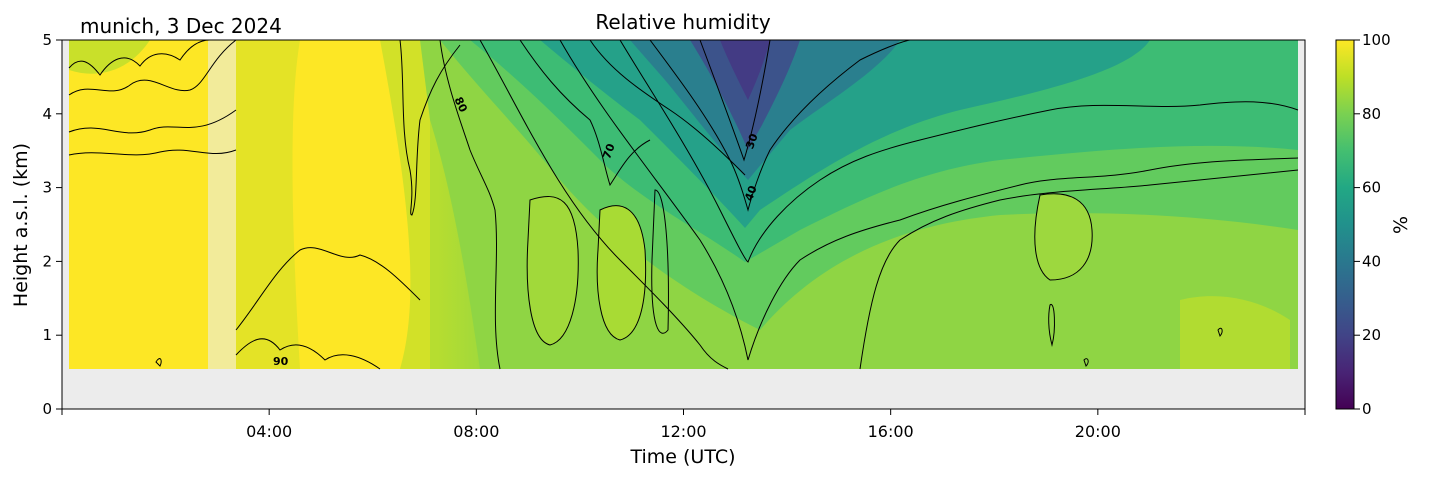 Image resolution: width=1429 pixels, height=482 pixels. Describe the element at coordinates (268, 204) in the screenshot. I see `rh-band-90-morning-right` at that location.